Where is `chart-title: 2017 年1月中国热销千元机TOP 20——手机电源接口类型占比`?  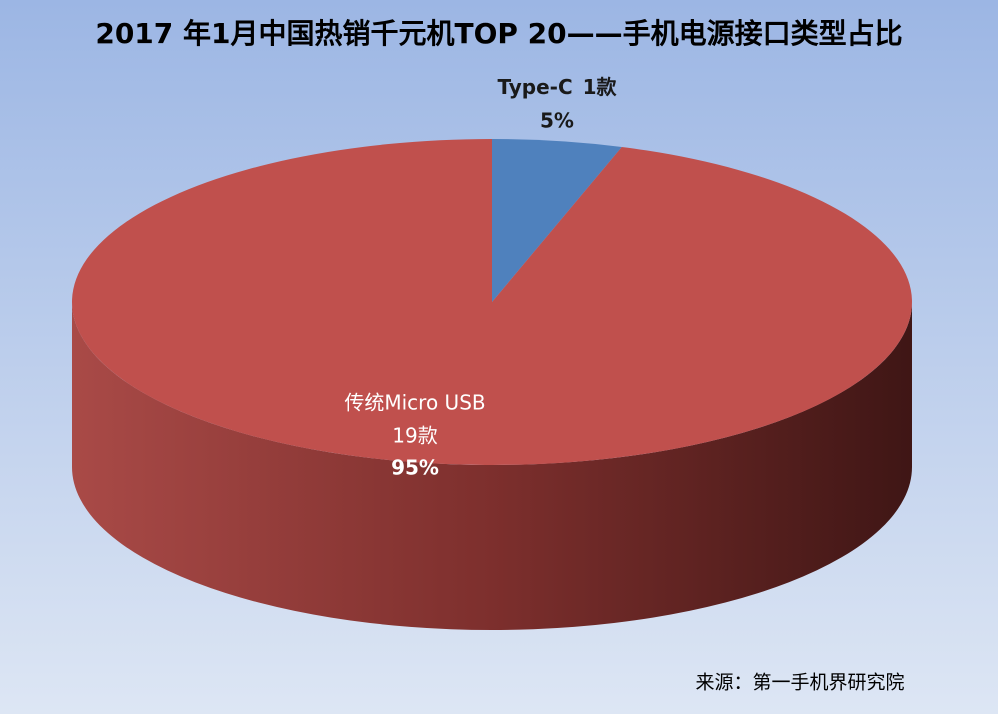 chart-title: 2017 年1月中国热销千元机TOP 20——手机电源接口类型占比 is located at coordinates (498, 33).